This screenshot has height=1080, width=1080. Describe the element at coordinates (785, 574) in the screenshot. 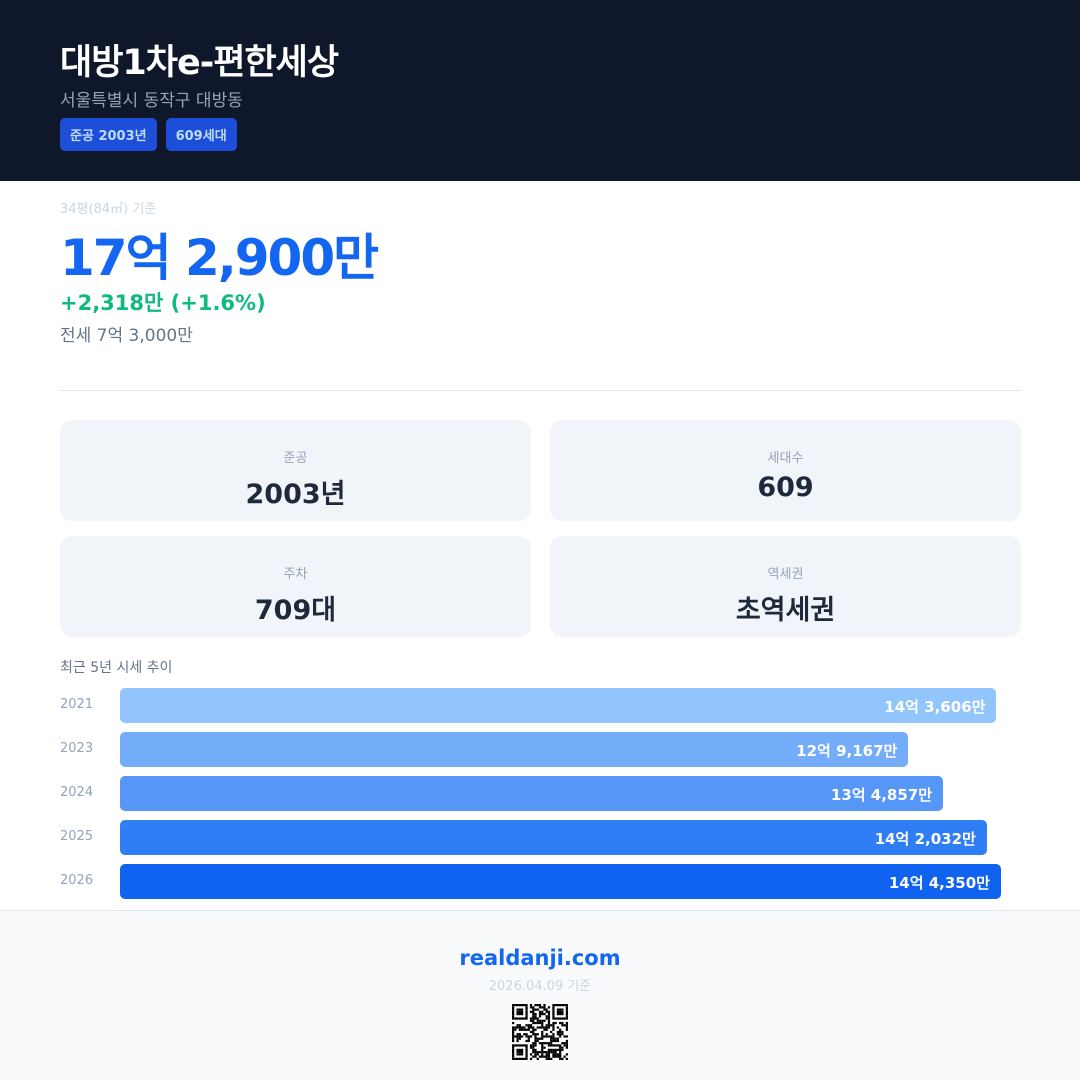

I see `card-label: 역세권` at that location.